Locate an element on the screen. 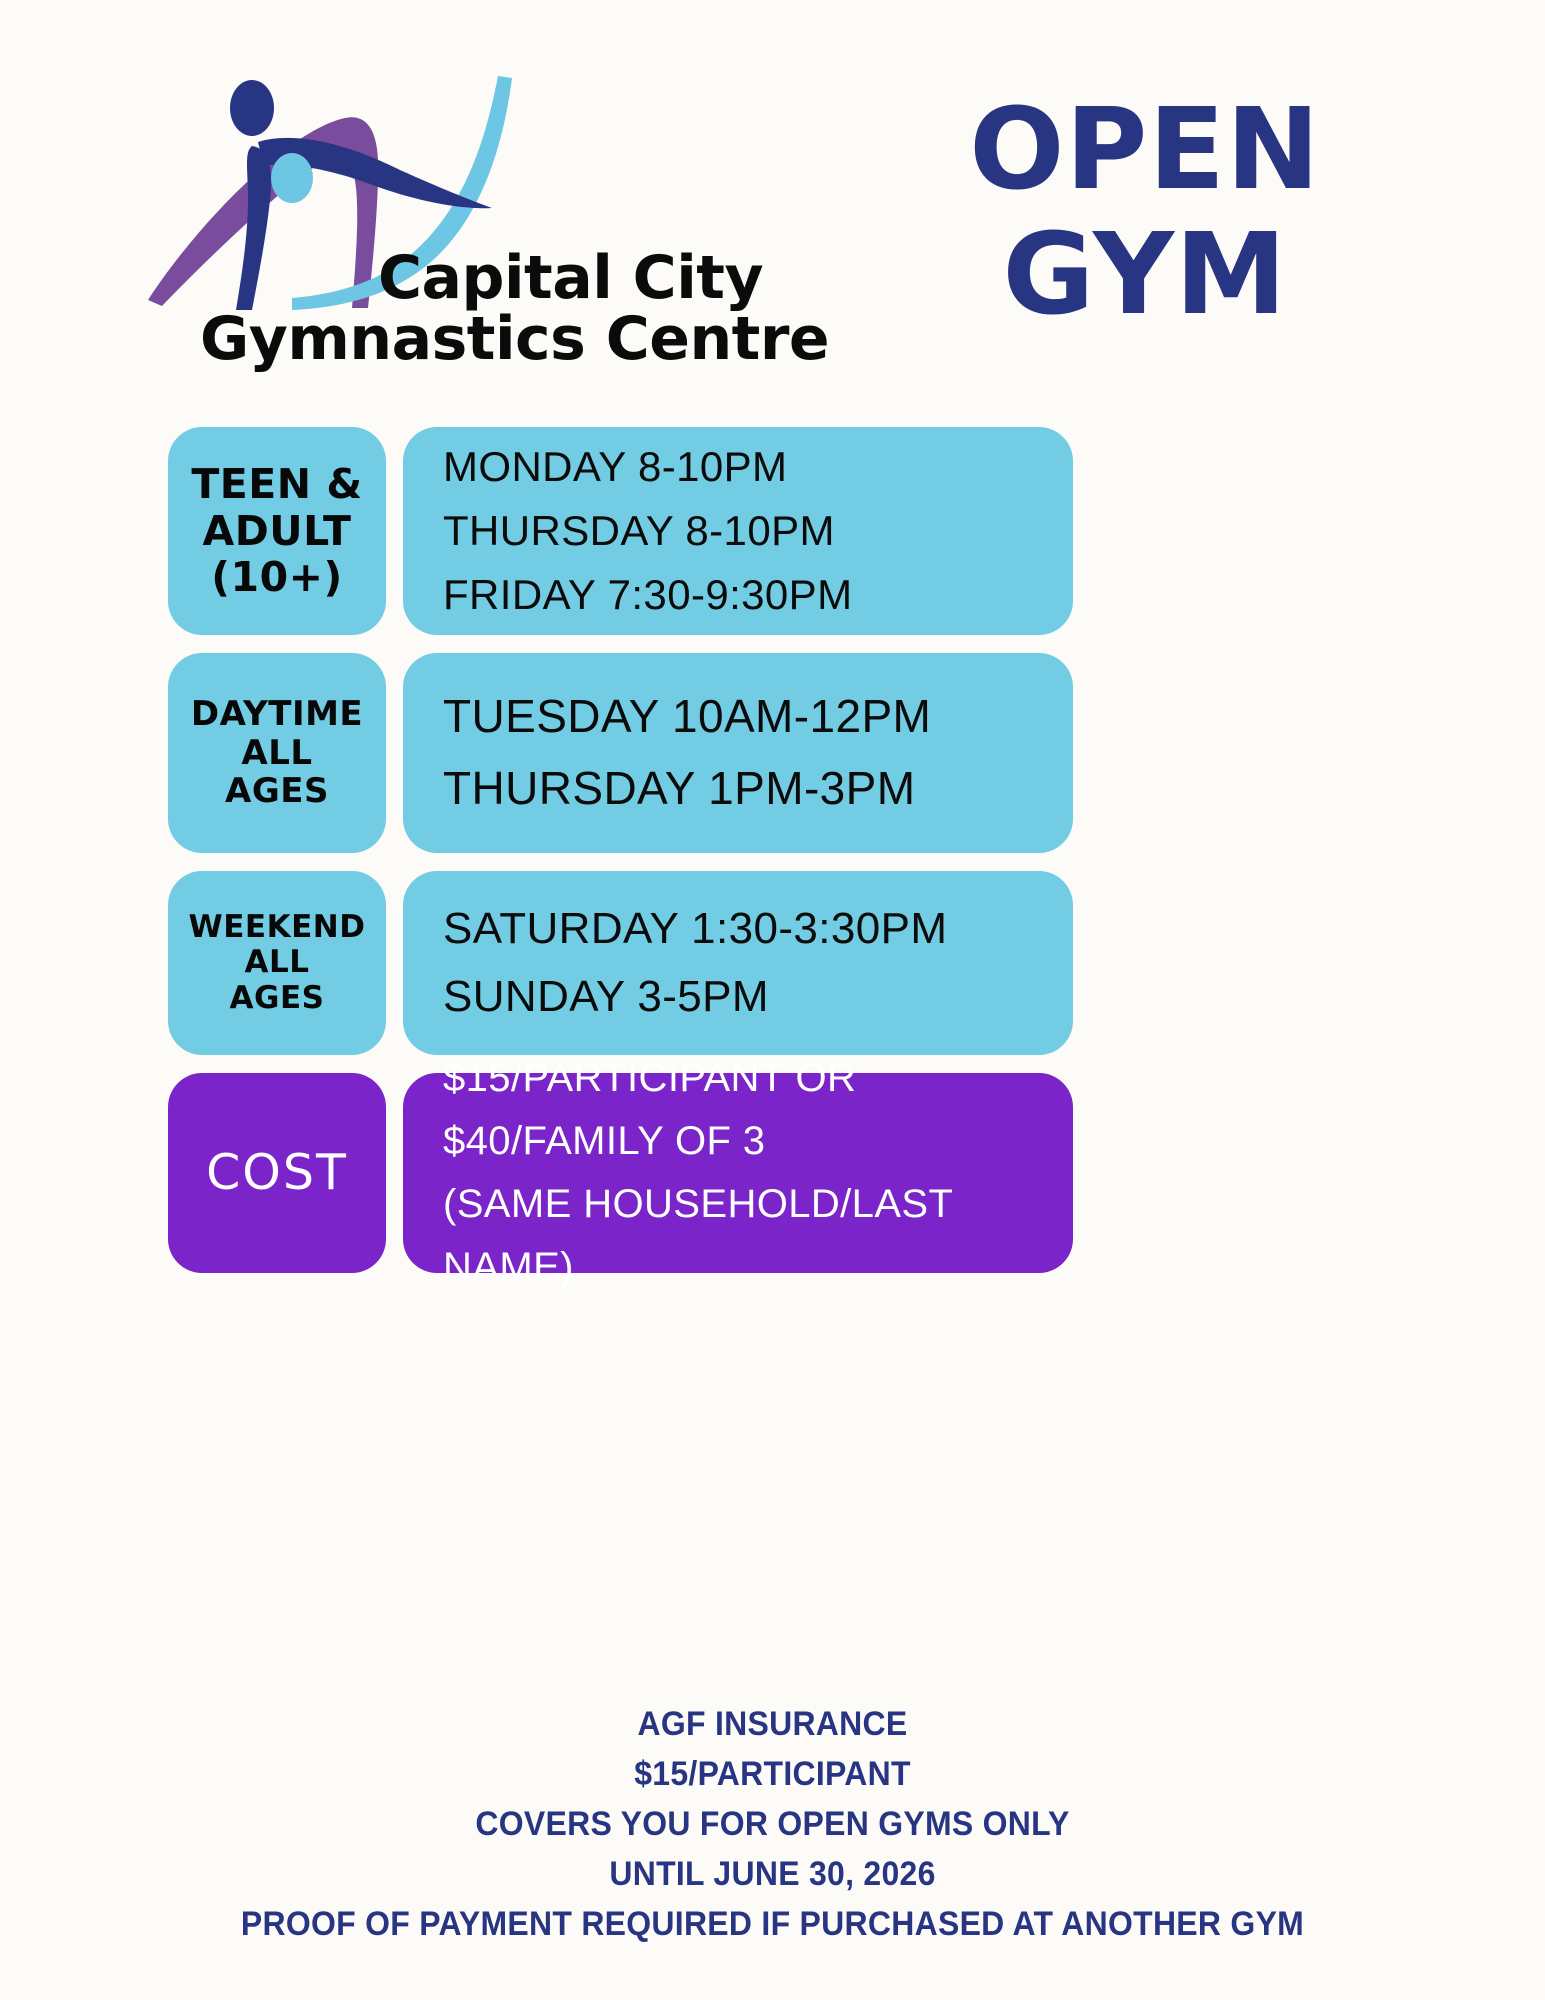 Image resolution: width=1545 pixels, height=2000 pixels. page-title-line-2: GYM is located at coordinates (1145, 275).